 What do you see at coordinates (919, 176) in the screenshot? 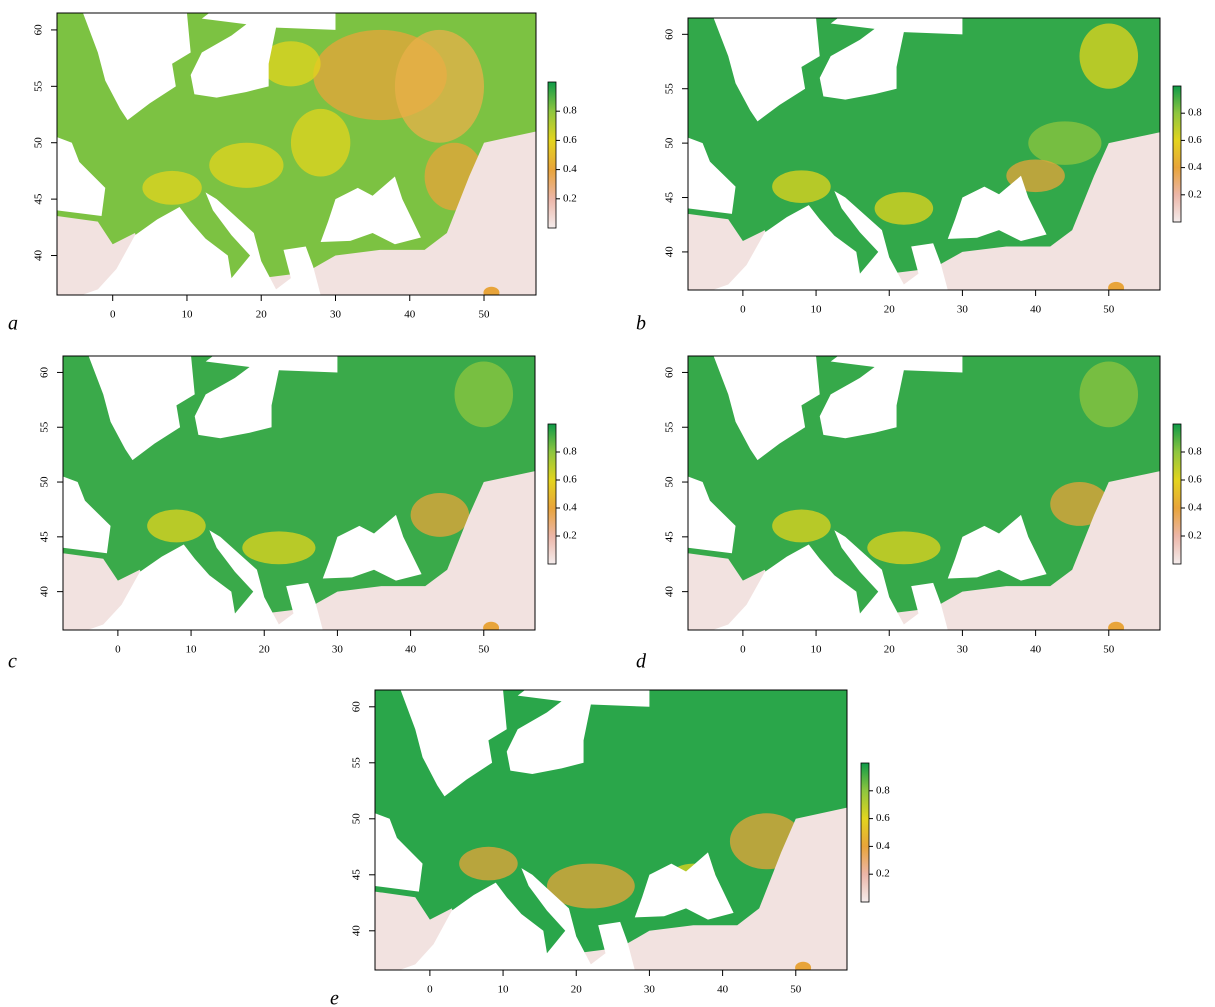
I see `map-panel: 0 10 20 30 40 50 40 45 50 55 60 0.2 0.4 0.6 0.8 b` at bounding box center [919, 176].